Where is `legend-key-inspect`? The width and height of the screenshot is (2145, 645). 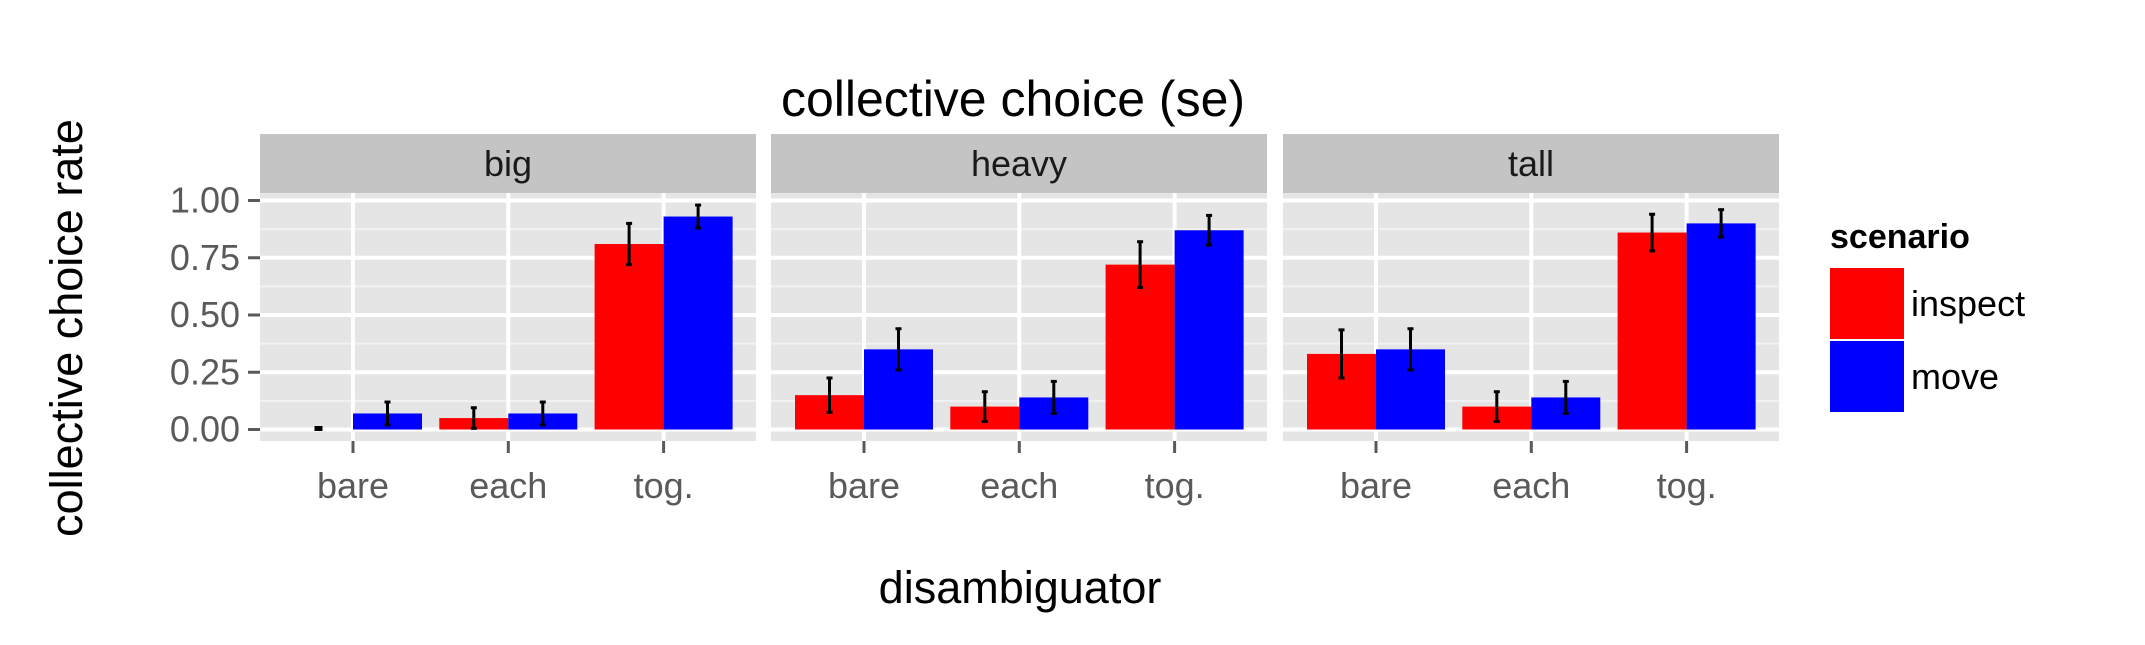
legend-key-inspect is located at coordinates (1867, 303).